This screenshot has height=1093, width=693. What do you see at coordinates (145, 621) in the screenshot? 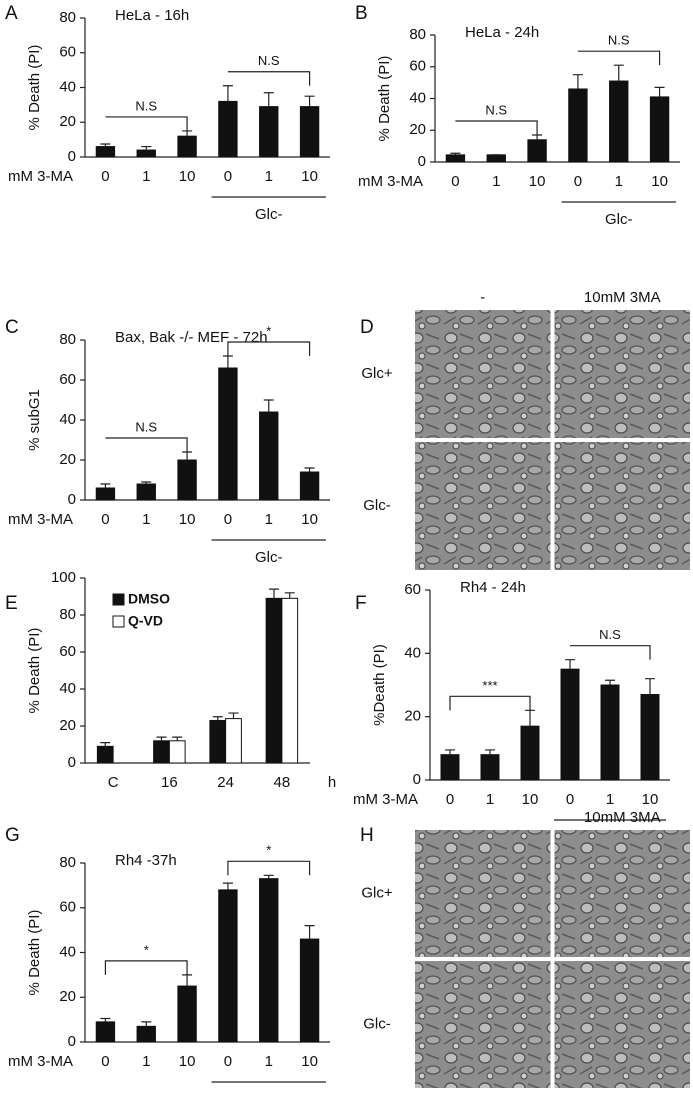
I see `legend-label: Q-VD` at bounding box center [145, 621].